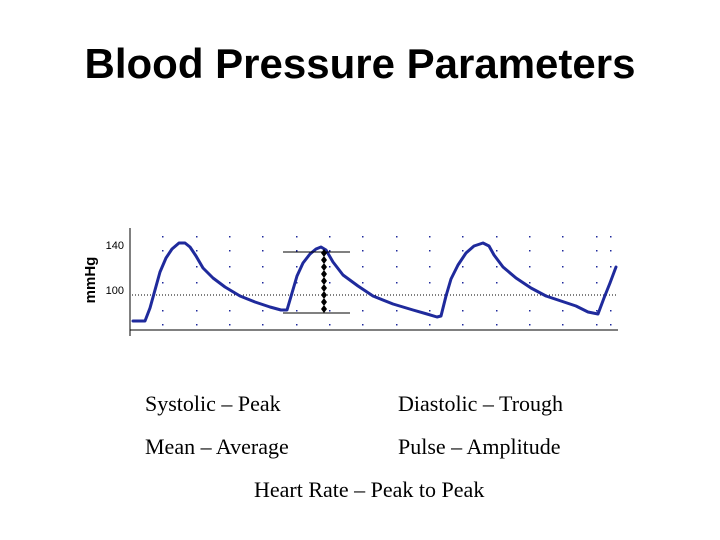 The height and width of the screenshot is (540, 720). Describe the element at coordinates (115, 291) in the screenshot. I see `tick-label-100: 100` at that location.